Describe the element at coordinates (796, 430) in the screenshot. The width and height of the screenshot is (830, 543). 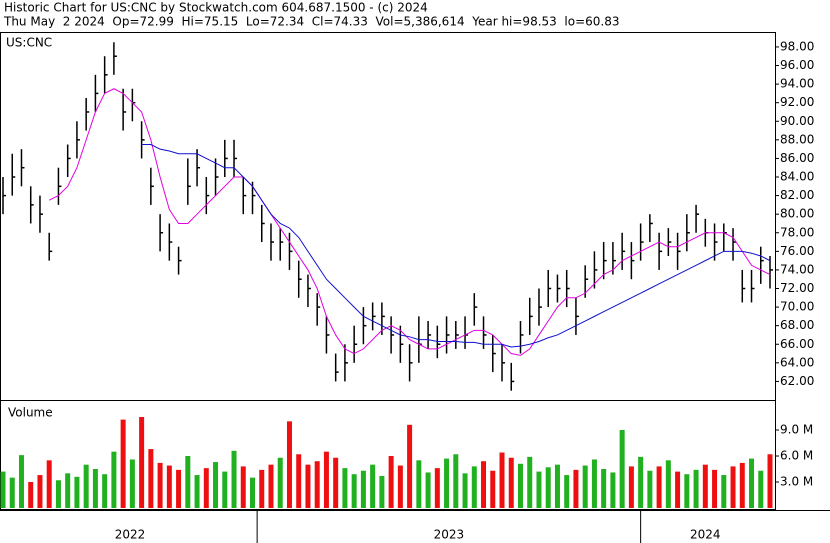
I see `volume-tick-label: 9.0 M` at that location.